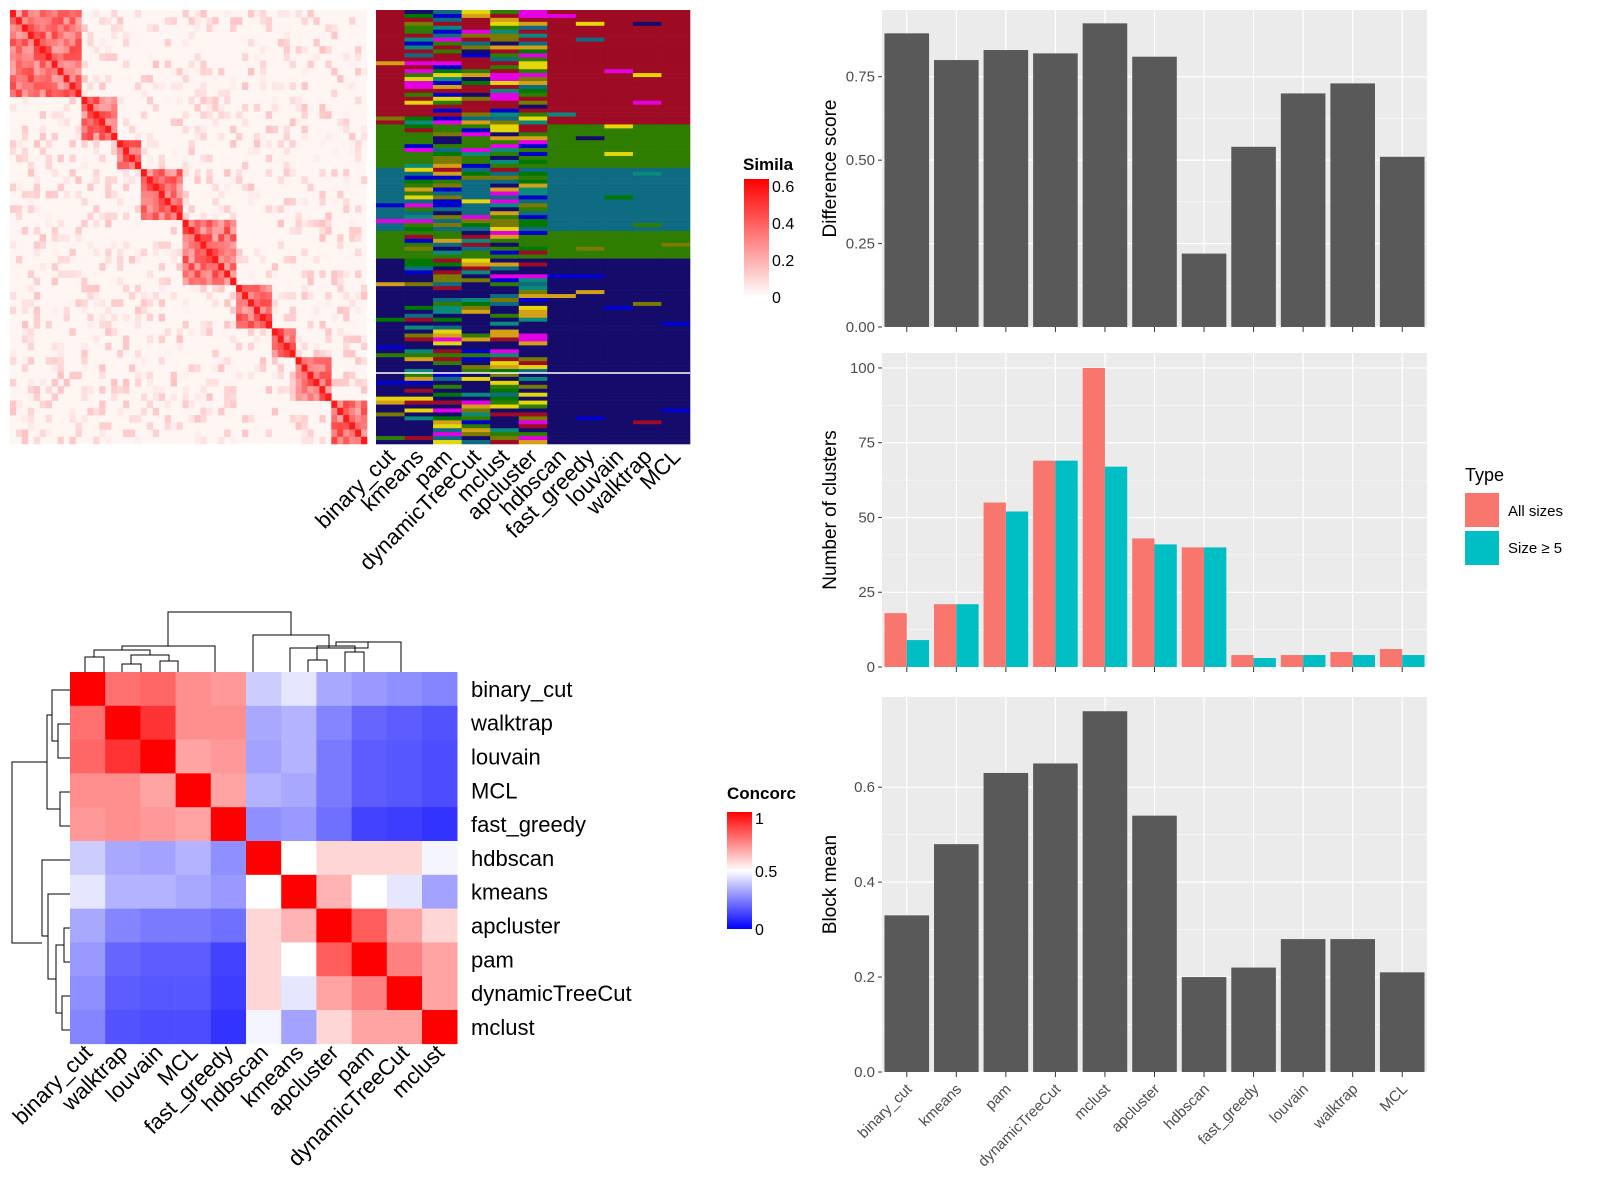 Image resolution: width=1600 pixels, height=1200 pixels. Describe the element at coordinates (1352, 1005) in the screenshot. I see `bar` at that location.